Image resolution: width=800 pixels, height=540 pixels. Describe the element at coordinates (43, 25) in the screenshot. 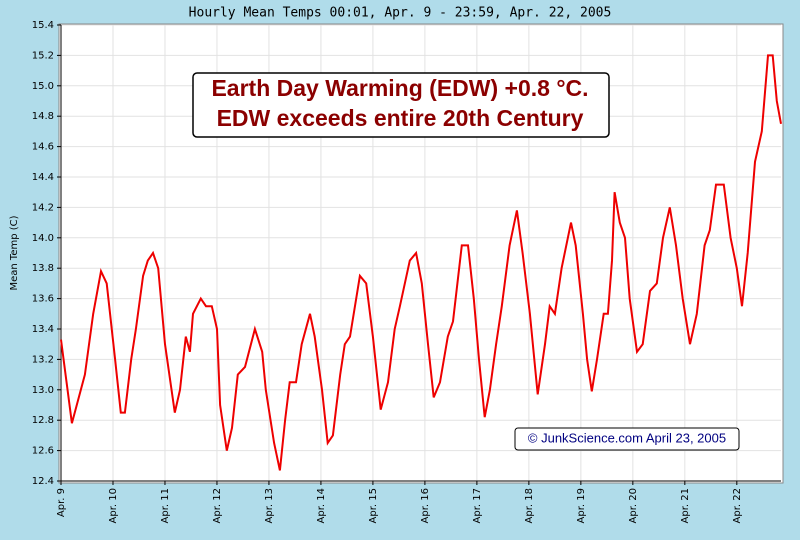

I see `y-tick-label: 15.4` at that location.